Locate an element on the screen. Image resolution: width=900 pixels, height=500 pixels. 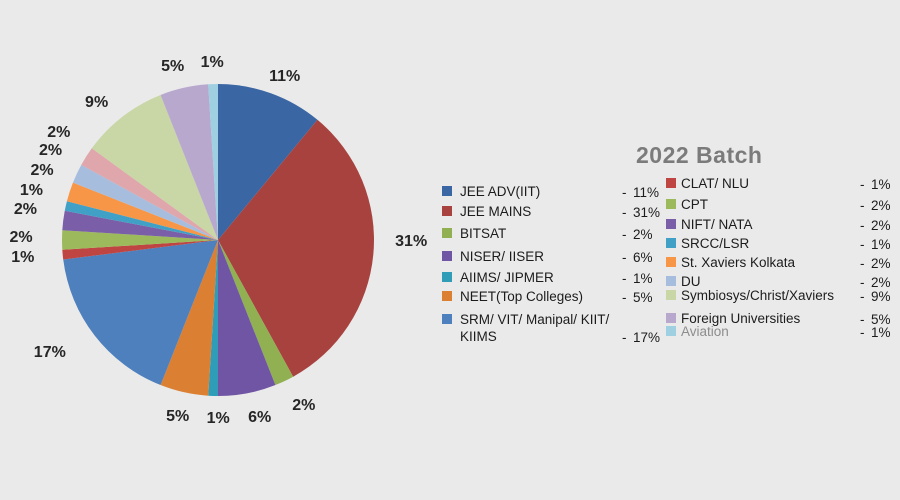
pie-slice-foreign-universities is located at coordinates (189, 162).